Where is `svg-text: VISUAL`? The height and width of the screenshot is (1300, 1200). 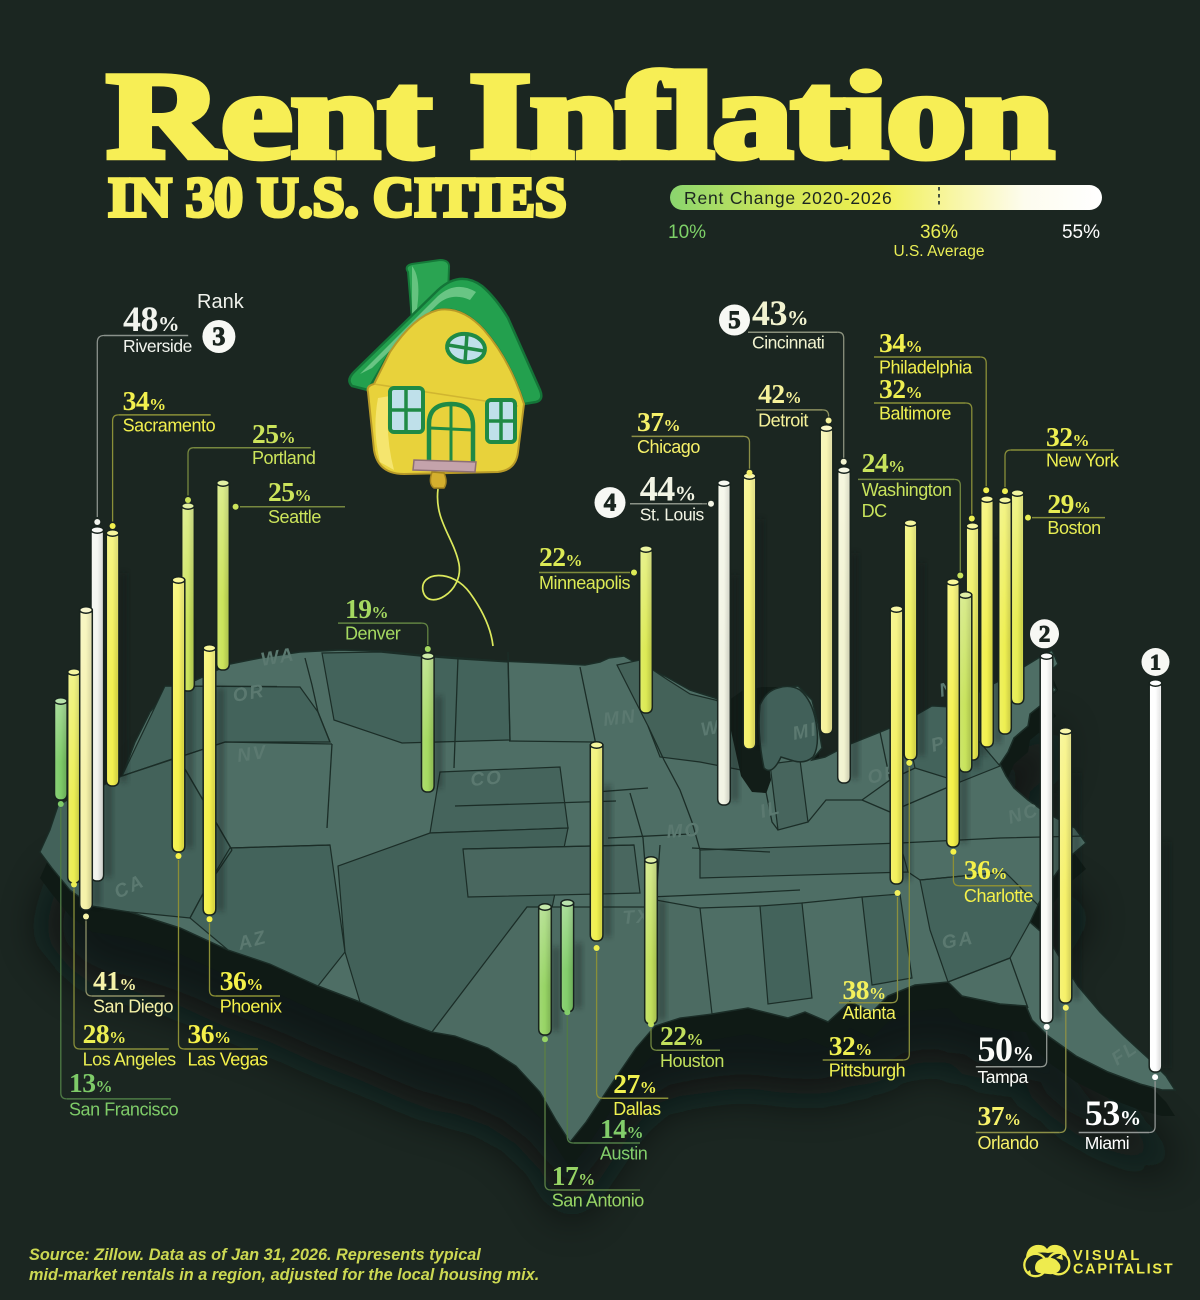 svg-text: VISUAL is located at coordinates (1107, 1256).